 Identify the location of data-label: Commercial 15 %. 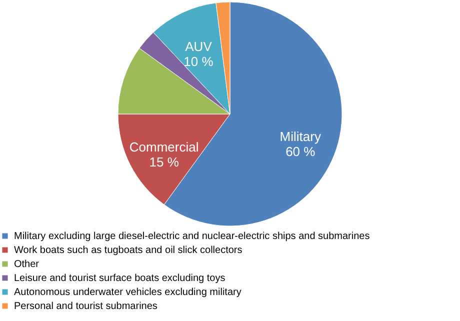
(164, 155).